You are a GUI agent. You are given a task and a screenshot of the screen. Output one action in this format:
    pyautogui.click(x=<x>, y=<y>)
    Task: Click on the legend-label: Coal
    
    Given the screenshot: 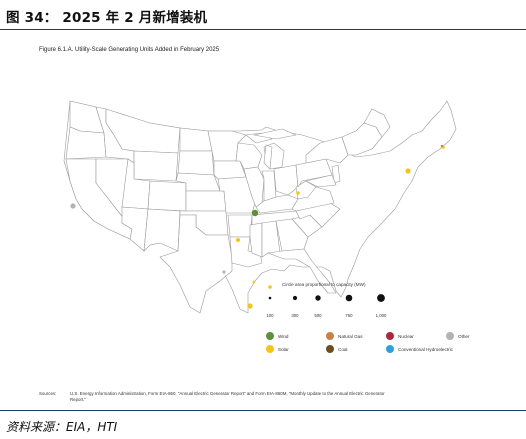 What is the action you would take?
    pyautogui.click(x=343, y=349)
    